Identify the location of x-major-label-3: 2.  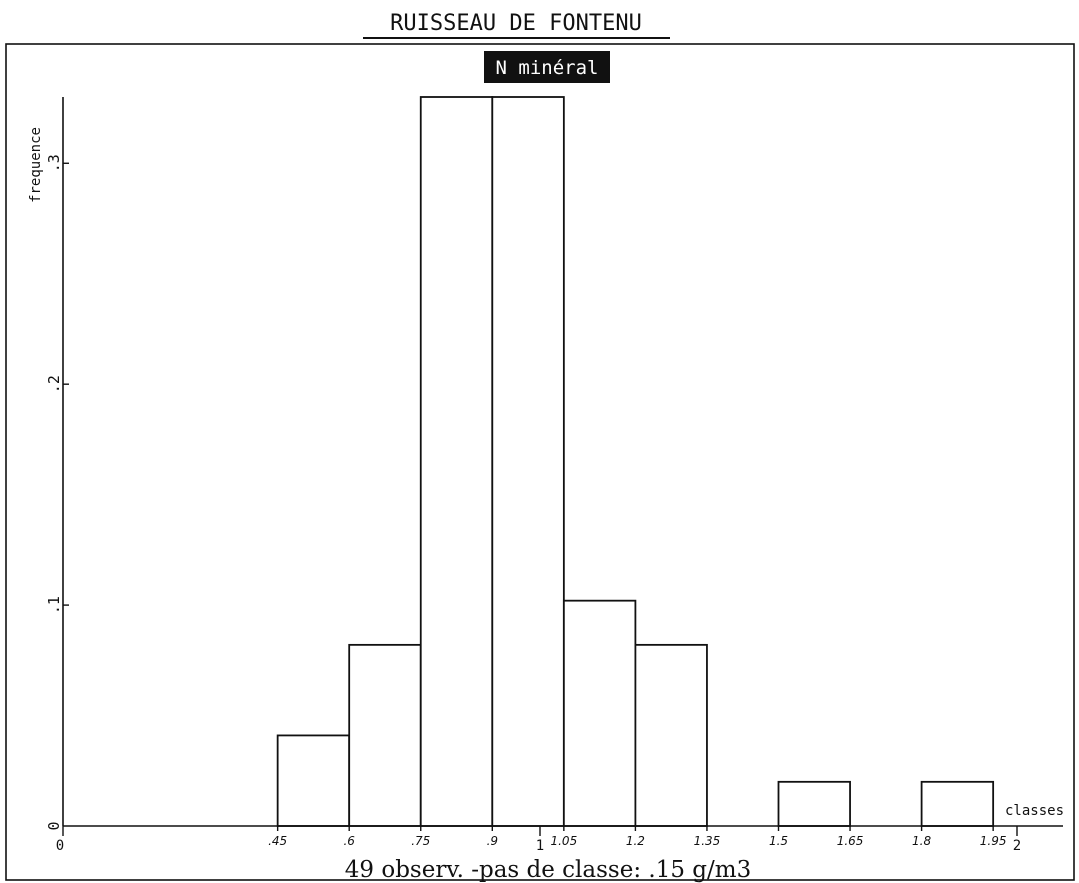
(1017, 846).